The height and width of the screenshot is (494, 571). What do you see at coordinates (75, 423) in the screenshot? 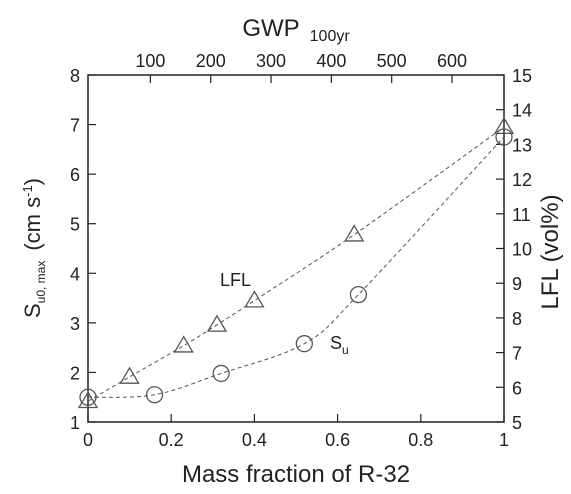
I see `left-tick-label: 1` at bounding box center [75, 423].